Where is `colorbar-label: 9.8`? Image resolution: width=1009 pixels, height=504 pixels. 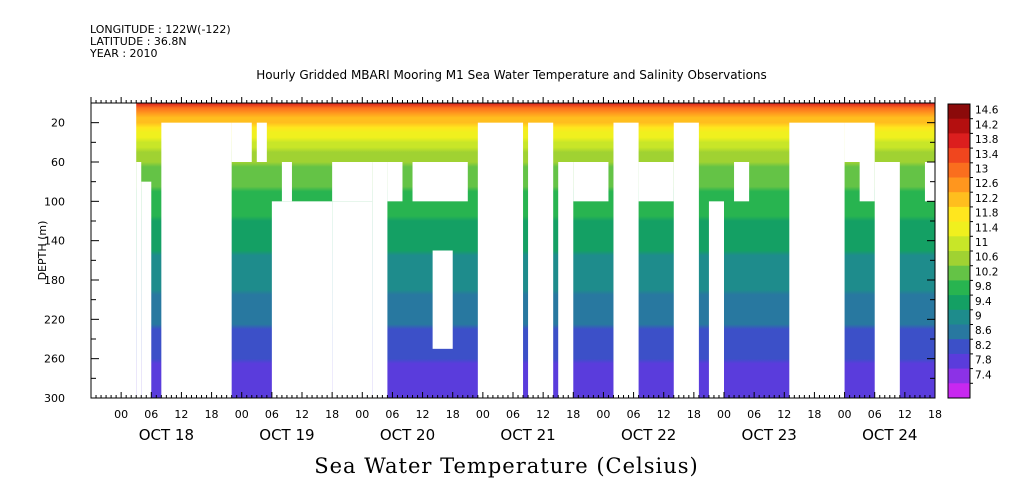
colorbar-label: 9.8 is located at coordinates (983, 287).